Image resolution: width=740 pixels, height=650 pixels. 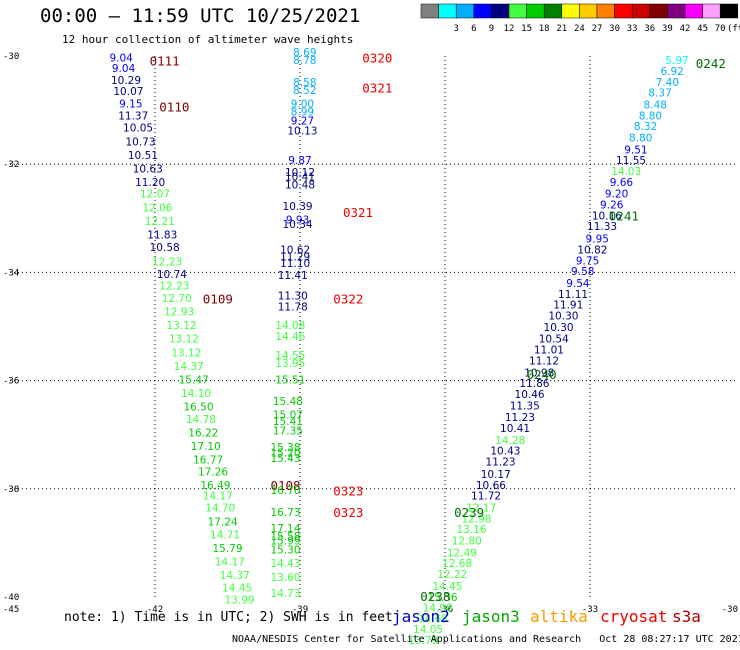 I want to click on swh-value: 10.43, so click(x=505, y=452).